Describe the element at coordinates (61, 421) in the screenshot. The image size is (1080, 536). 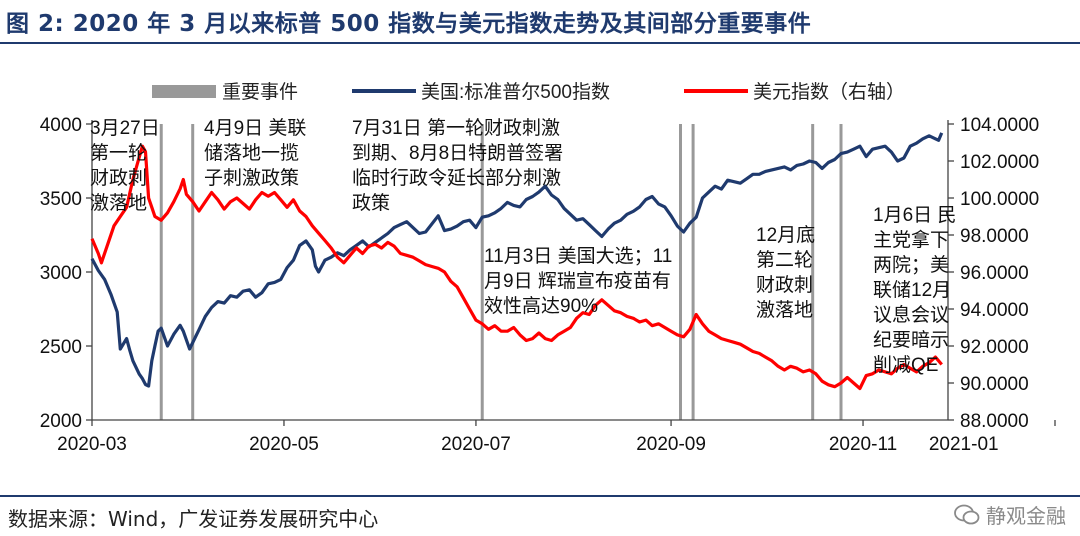
I see `left-tick-label: 2000` at that location.